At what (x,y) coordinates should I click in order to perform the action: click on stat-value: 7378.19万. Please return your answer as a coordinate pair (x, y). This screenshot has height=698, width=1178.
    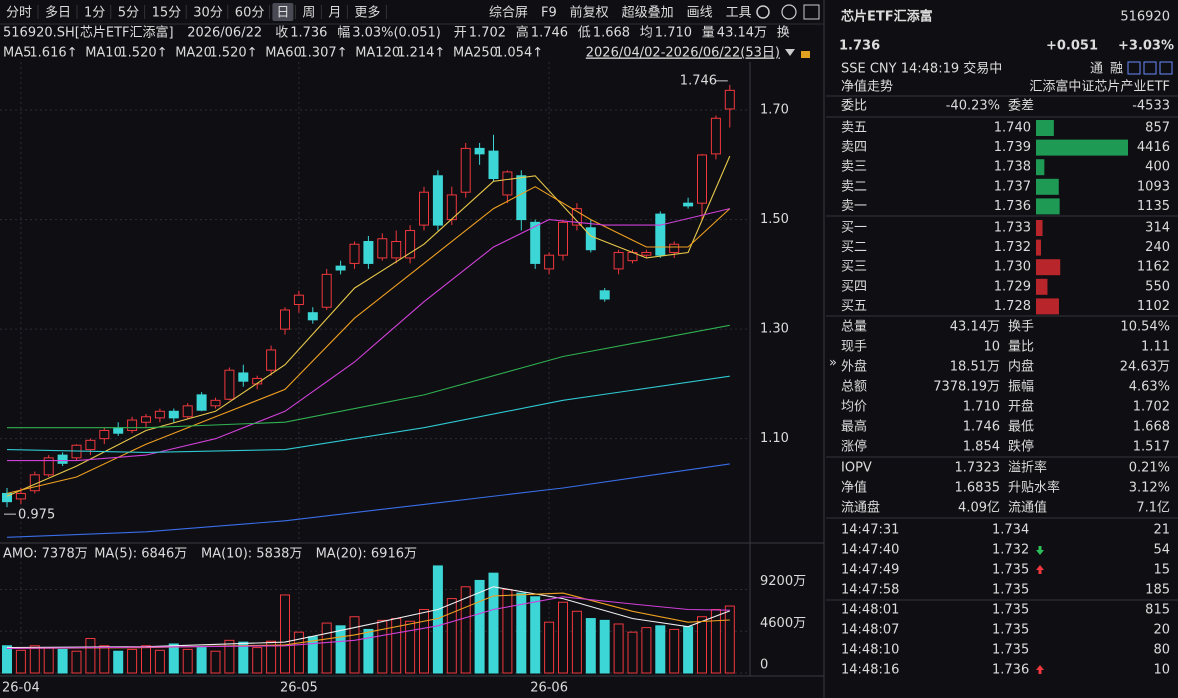
    Looking at the image, I should click on (966, 387).